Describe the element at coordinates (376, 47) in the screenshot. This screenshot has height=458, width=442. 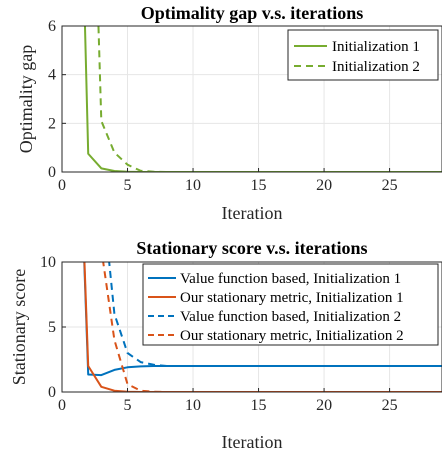
I see `legend-label-initialization-1: Initialization 1` at that location.